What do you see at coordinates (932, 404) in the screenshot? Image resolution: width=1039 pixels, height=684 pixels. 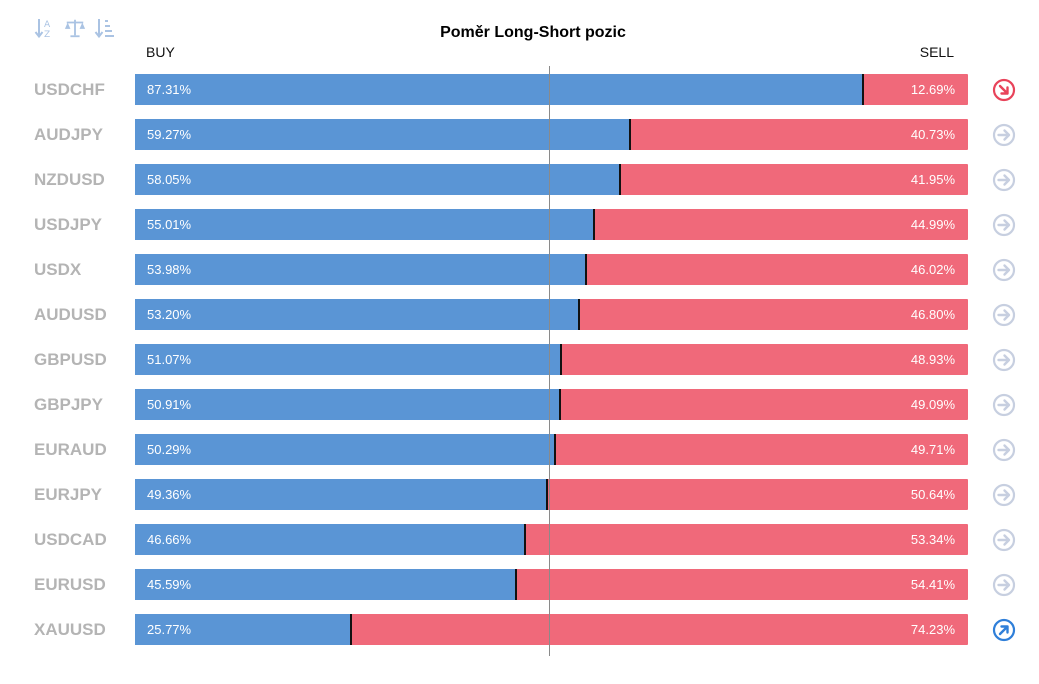 I see `sell-percent: 49.09%` at bounding box center [932, 404].